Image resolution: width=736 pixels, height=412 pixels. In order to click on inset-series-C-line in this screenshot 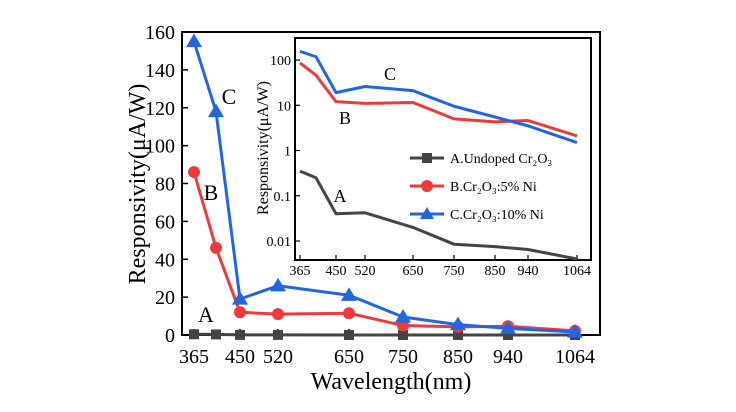, I will do `click(438, 96)`.